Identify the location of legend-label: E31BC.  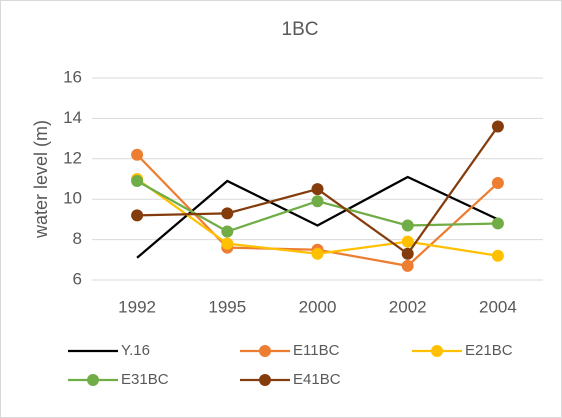
(145, 379).